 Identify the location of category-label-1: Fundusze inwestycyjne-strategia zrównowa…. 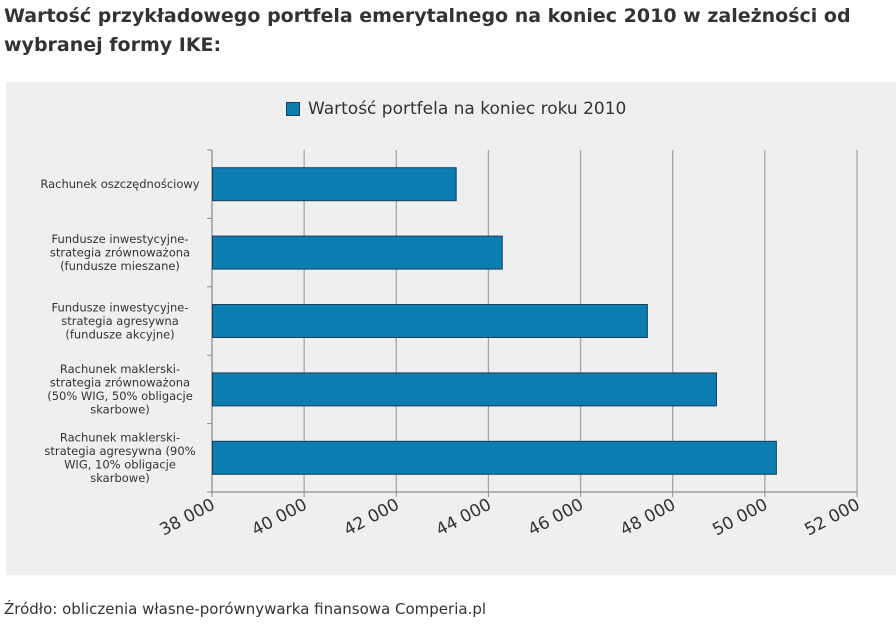
(120, 252).